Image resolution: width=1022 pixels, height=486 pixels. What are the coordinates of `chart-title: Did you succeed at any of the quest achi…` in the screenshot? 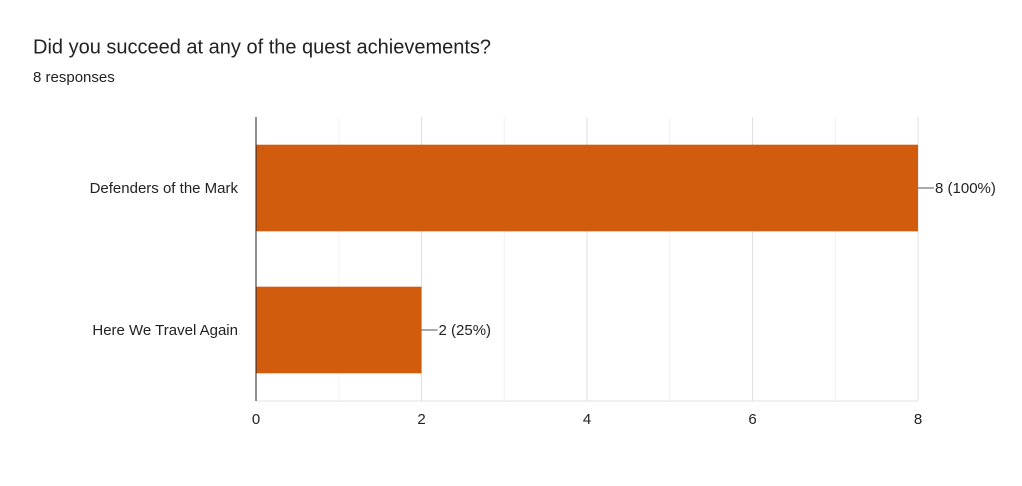 It's located at (262, 47).